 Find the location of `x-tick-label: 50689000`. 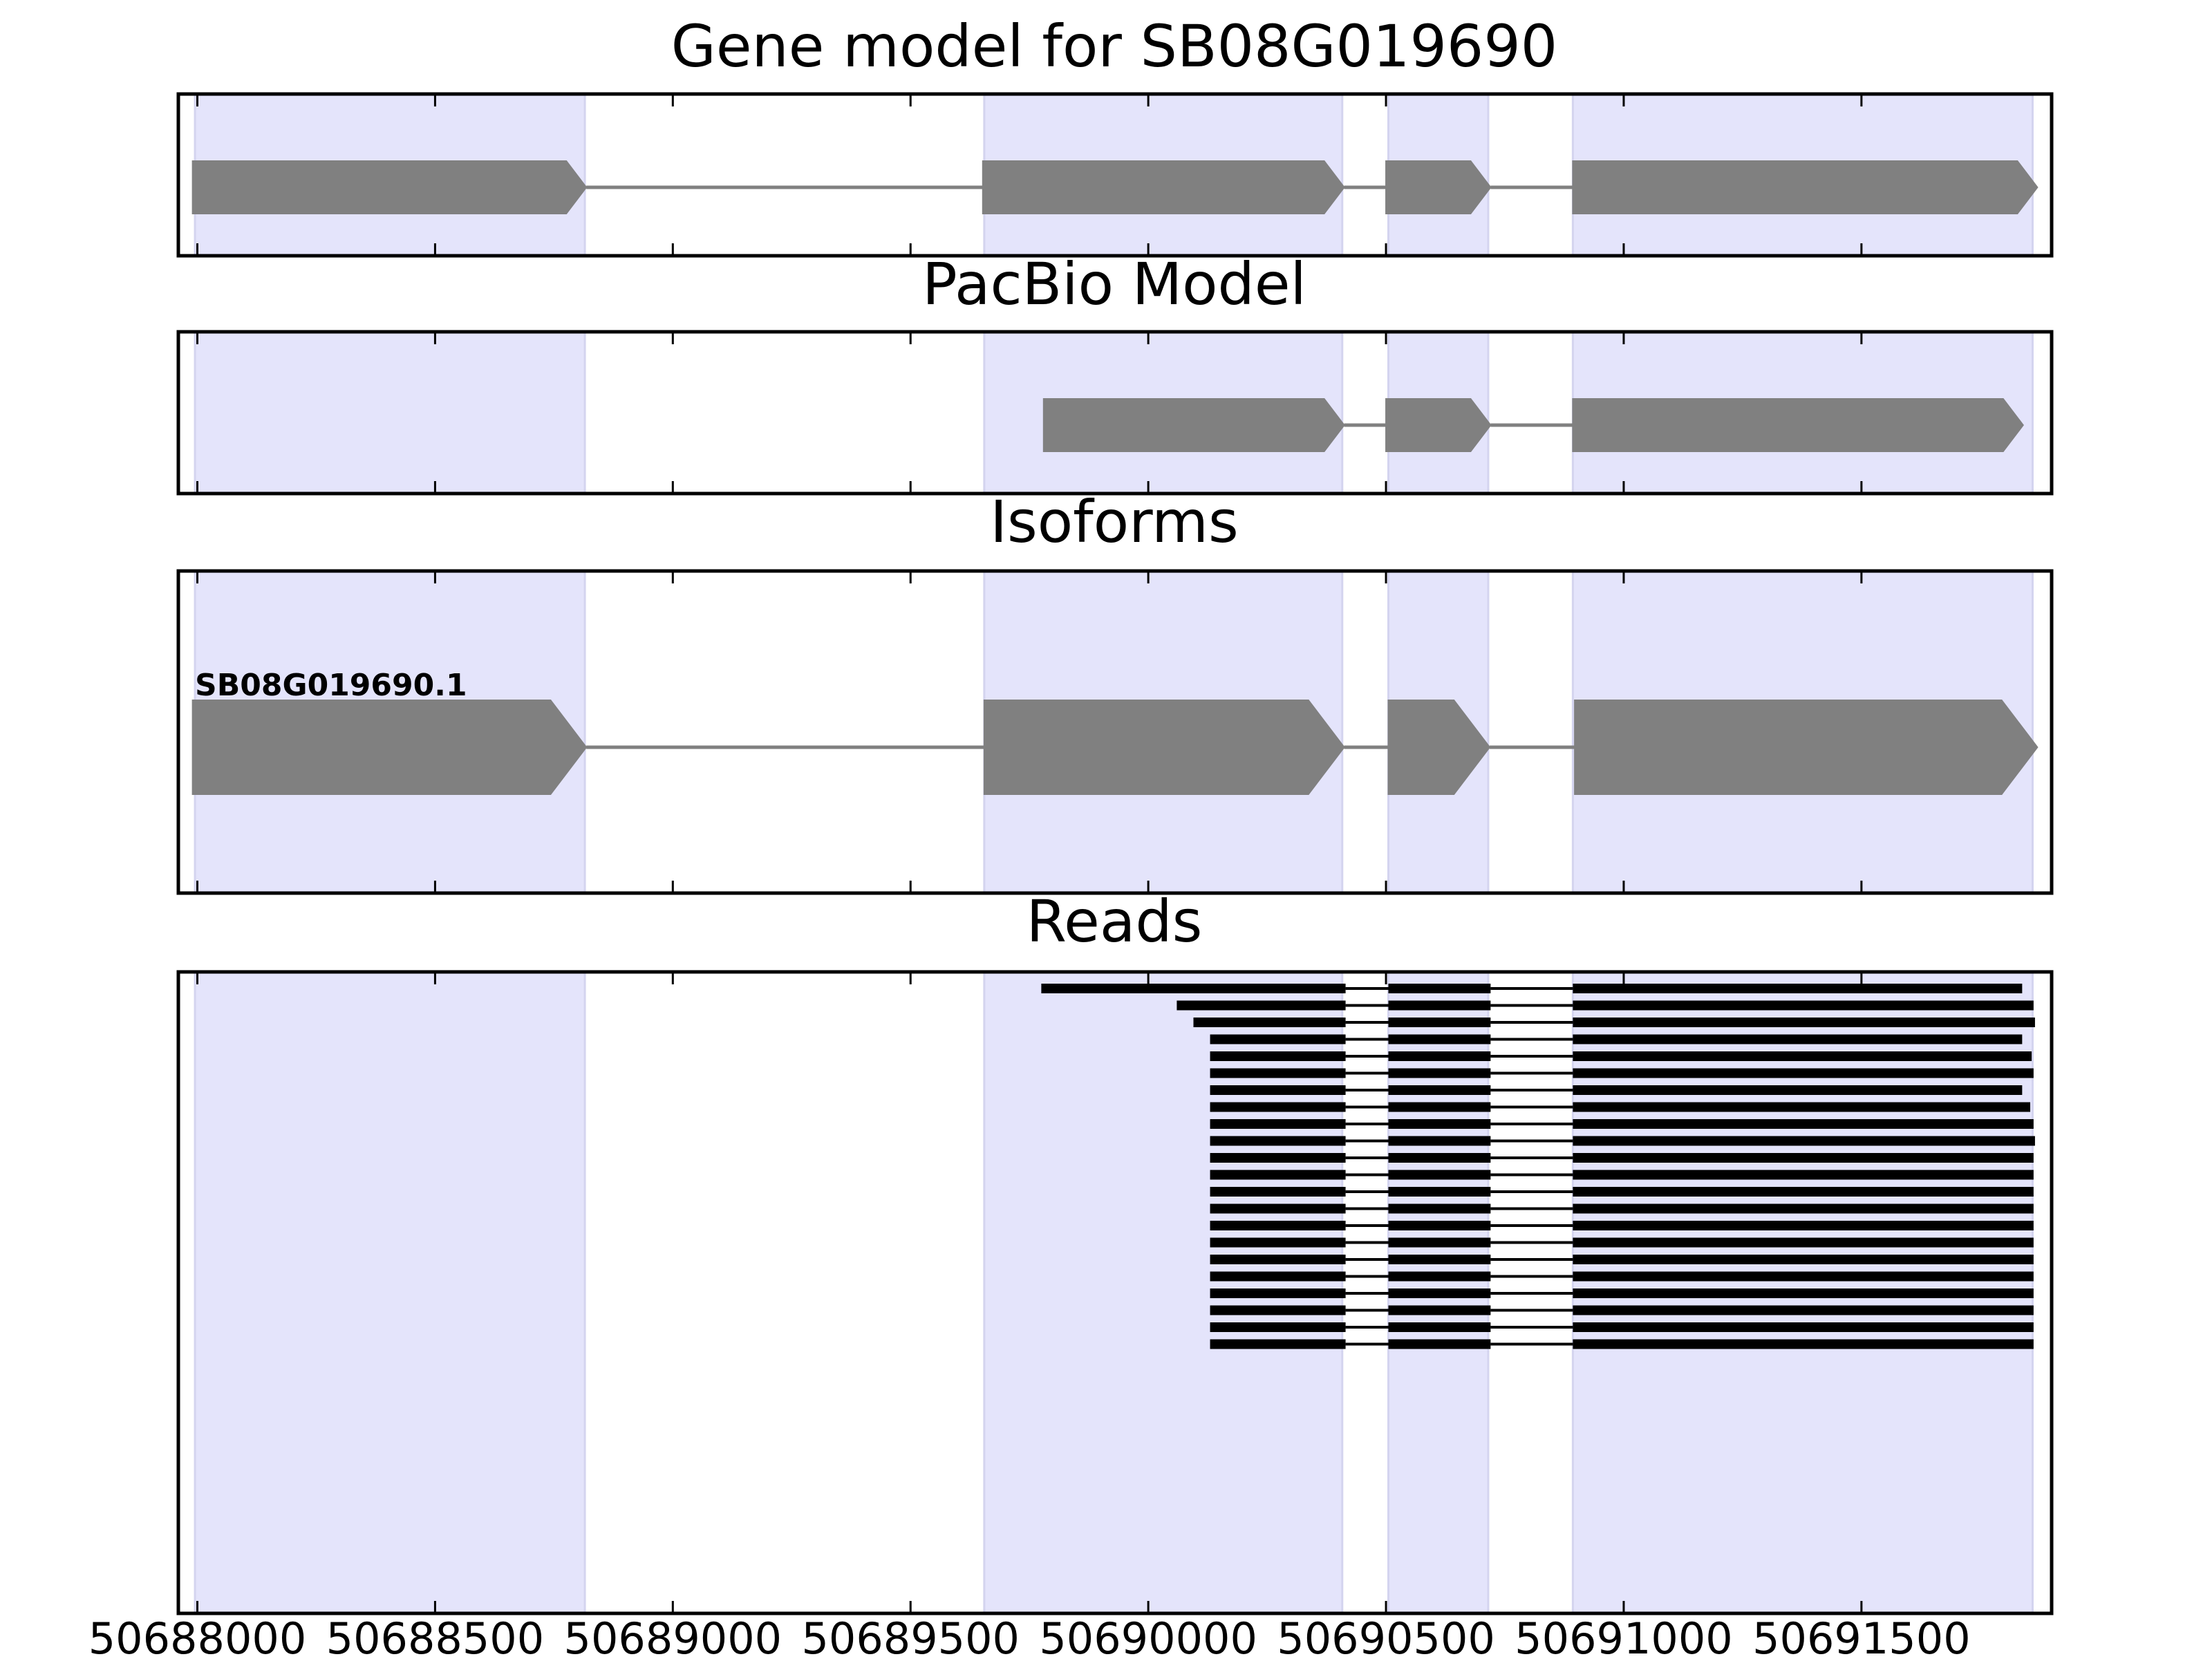

x-tick-label: 50689000 is located at coordinates (673, 1636).